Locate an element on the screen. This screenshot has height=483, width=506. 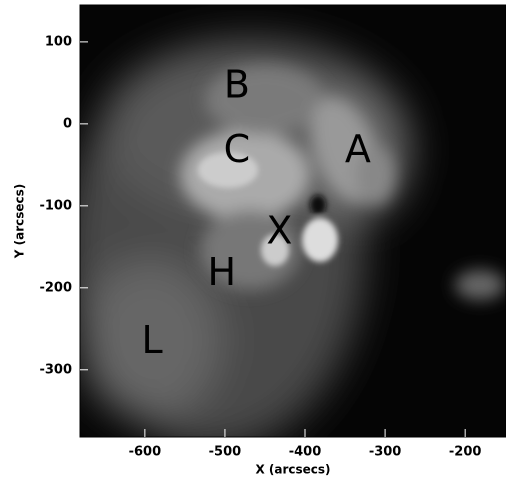
annotation: A is located at coordinates (358, 149).